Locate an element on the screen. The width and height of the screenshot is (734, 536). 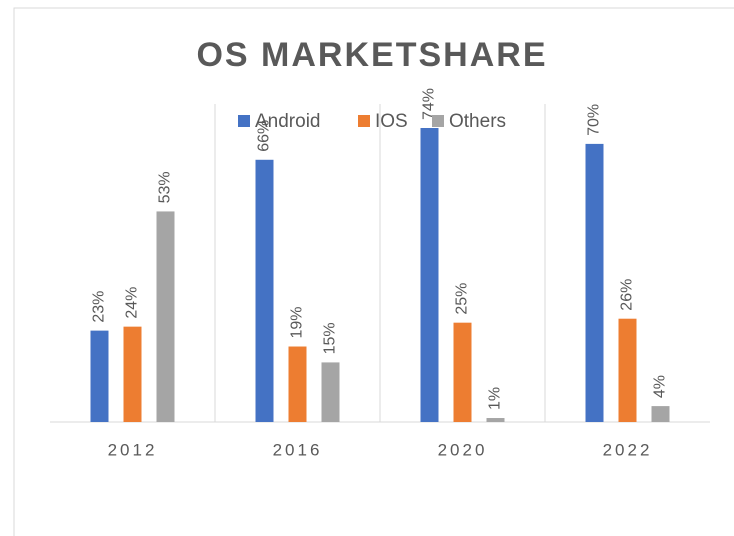
value-label: 19% is located at coordinates (297, 322).